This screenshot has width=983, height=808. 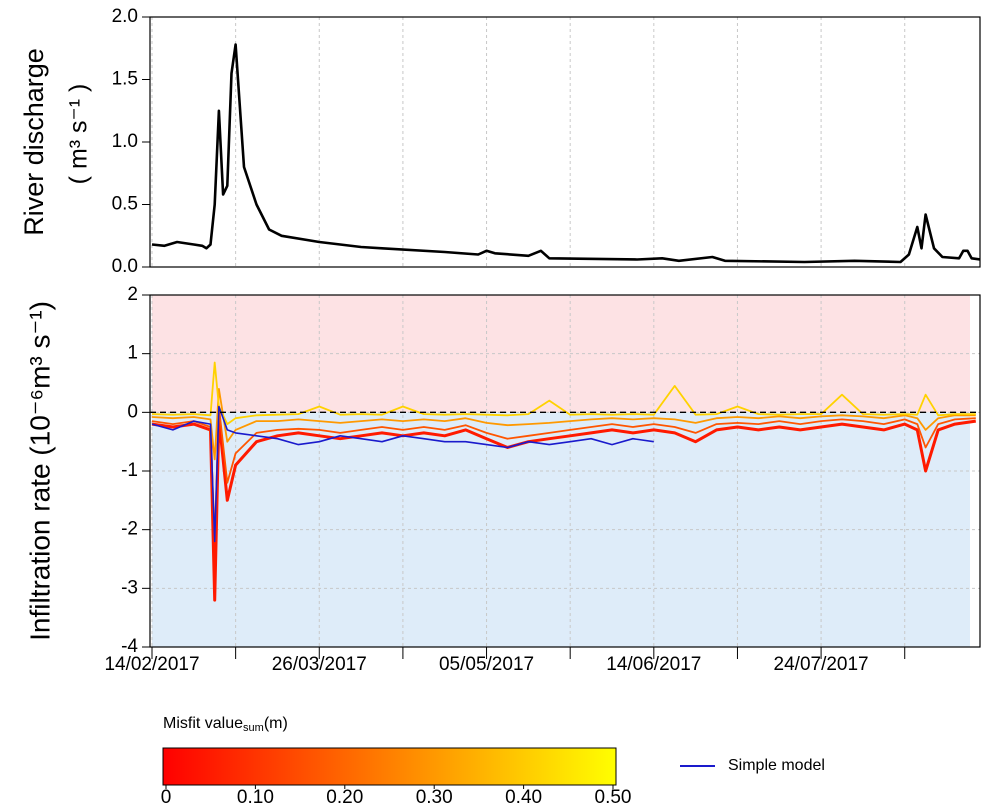 I want to click on y-tick-label: 1, so click(x=132, y=353).